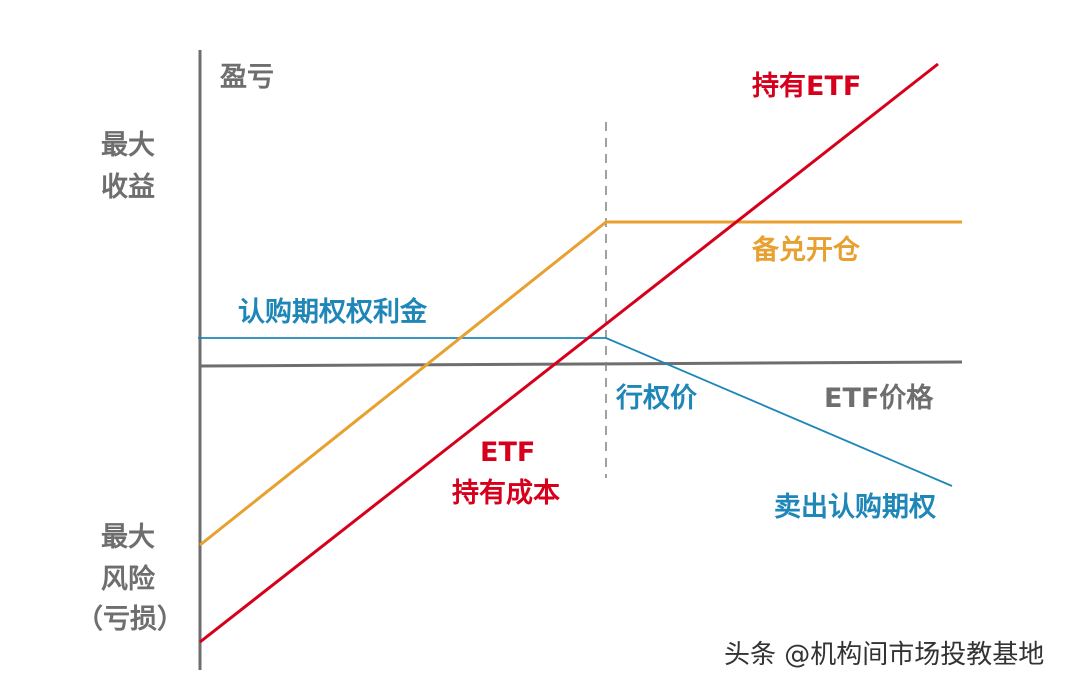 The width and height of the screenshot is (1080, 687). I want to click on max-risk-label-1: 最大, so click(128, 537).